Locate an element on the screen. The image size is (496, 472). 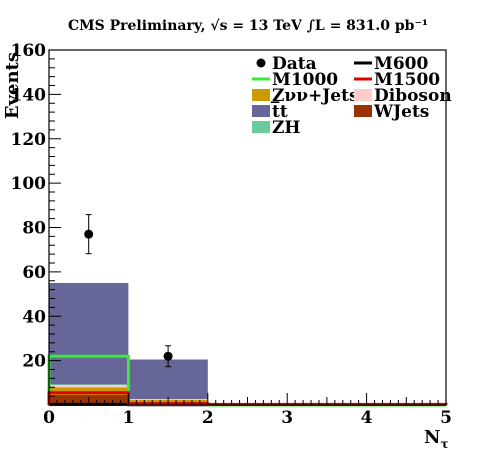
legend-item-m1500: M1500 is located at coordinates (397, 80).